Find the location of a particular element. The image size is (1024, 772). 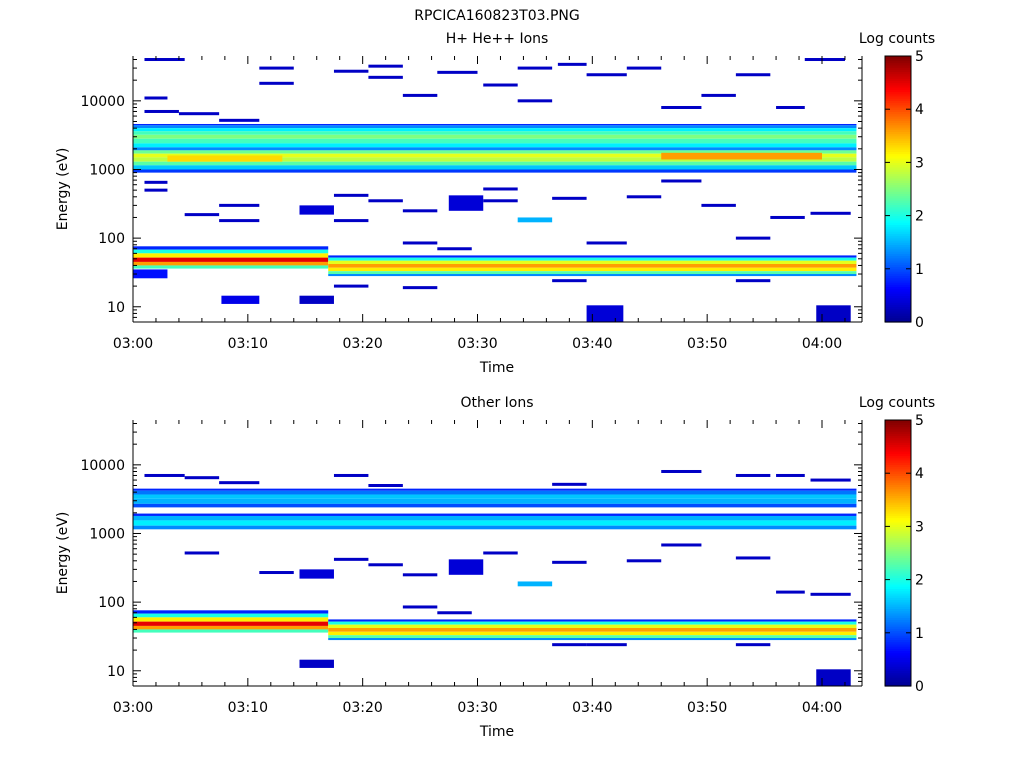

y-tick-label: 1000 is located at coordinates (107, 170).